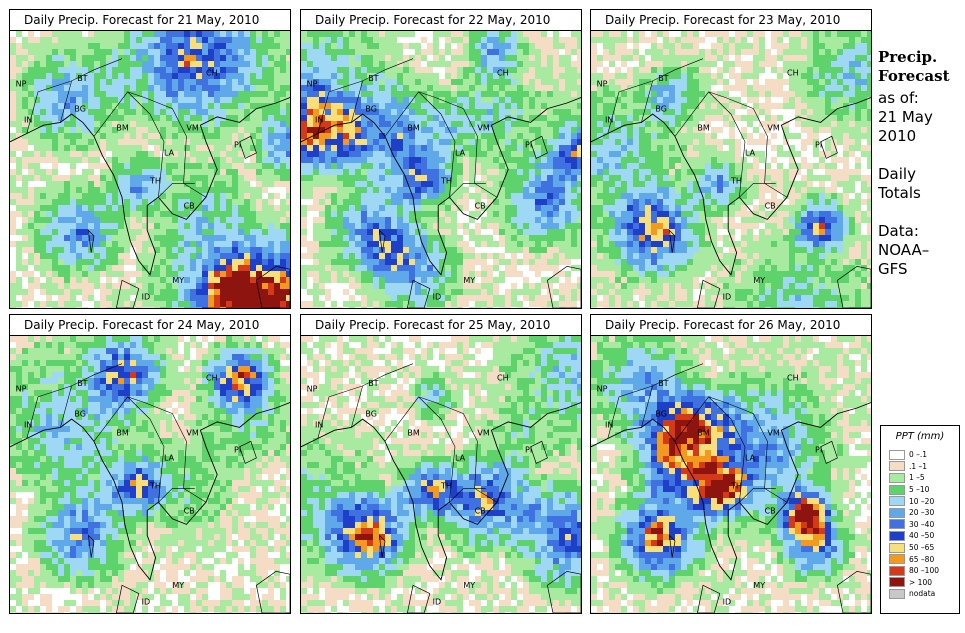 The height and width of the screenshot is (633, 965). I want to click on country-label: TH, so click(155, 485).